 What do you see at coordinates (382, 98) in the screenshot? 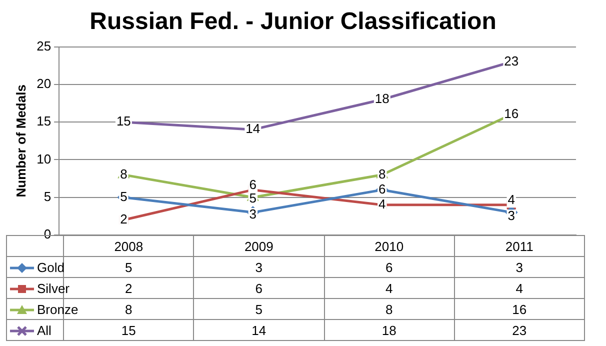
I see `annotation: 18` at bounding box center [382, 98].